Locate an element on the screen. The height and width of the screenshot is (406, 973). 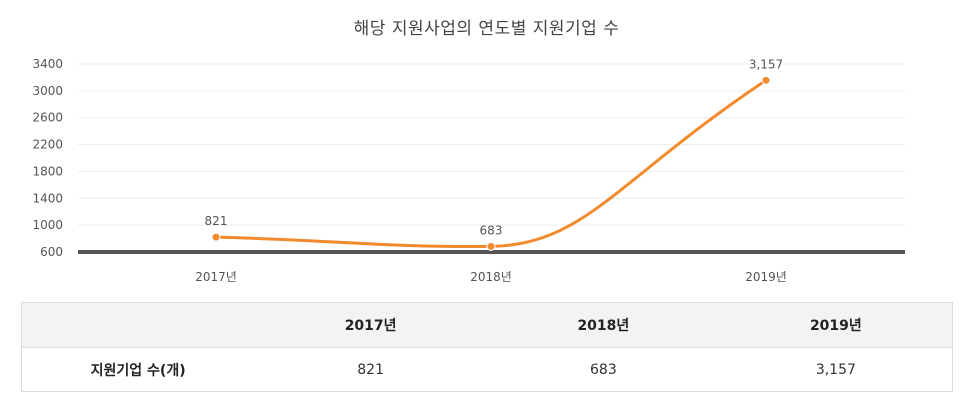
data-label: 683 is located at coordinates (491, 230).